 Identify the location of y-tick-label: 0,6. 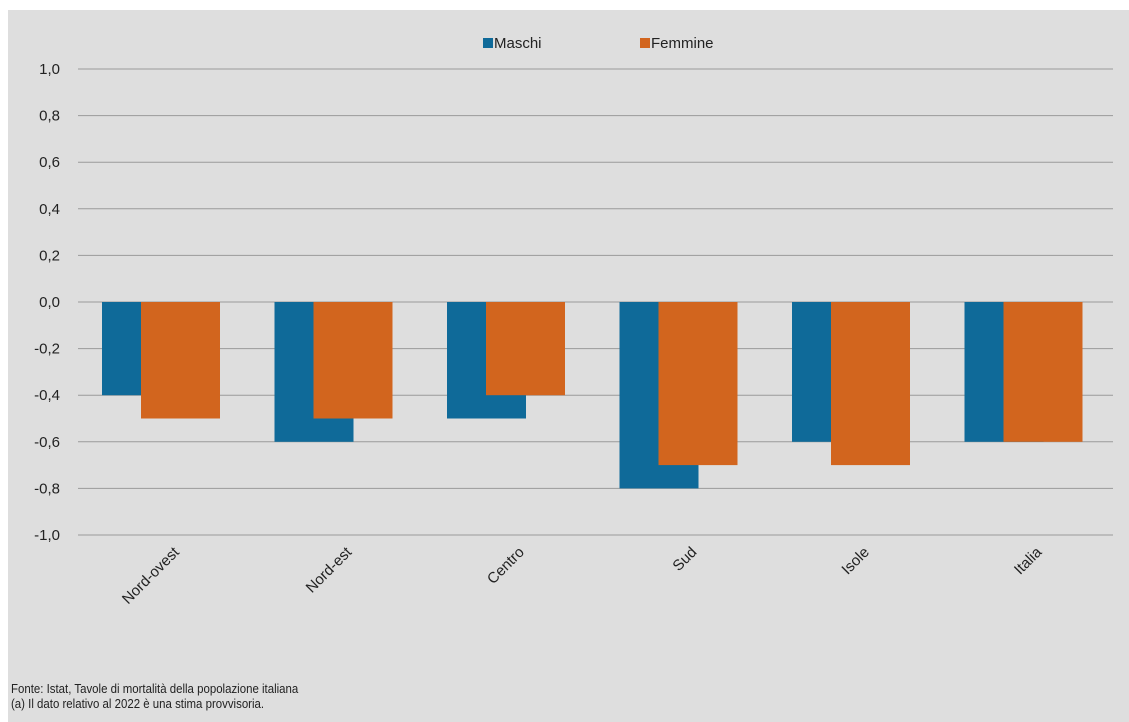
(49, 162).